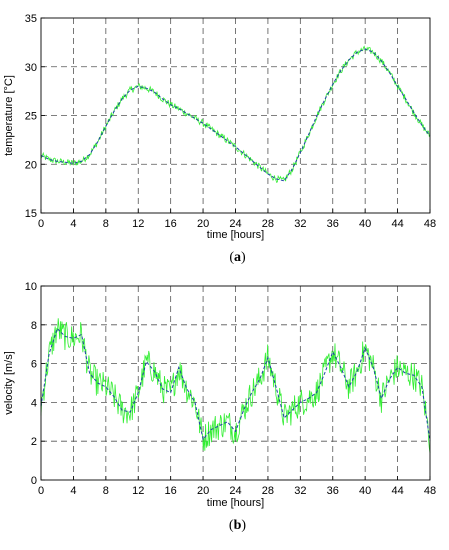  What do you see at coordinates (237, 257) in the screenshot?
I see `panel-label: (a)` at bounding box center [237, 257].